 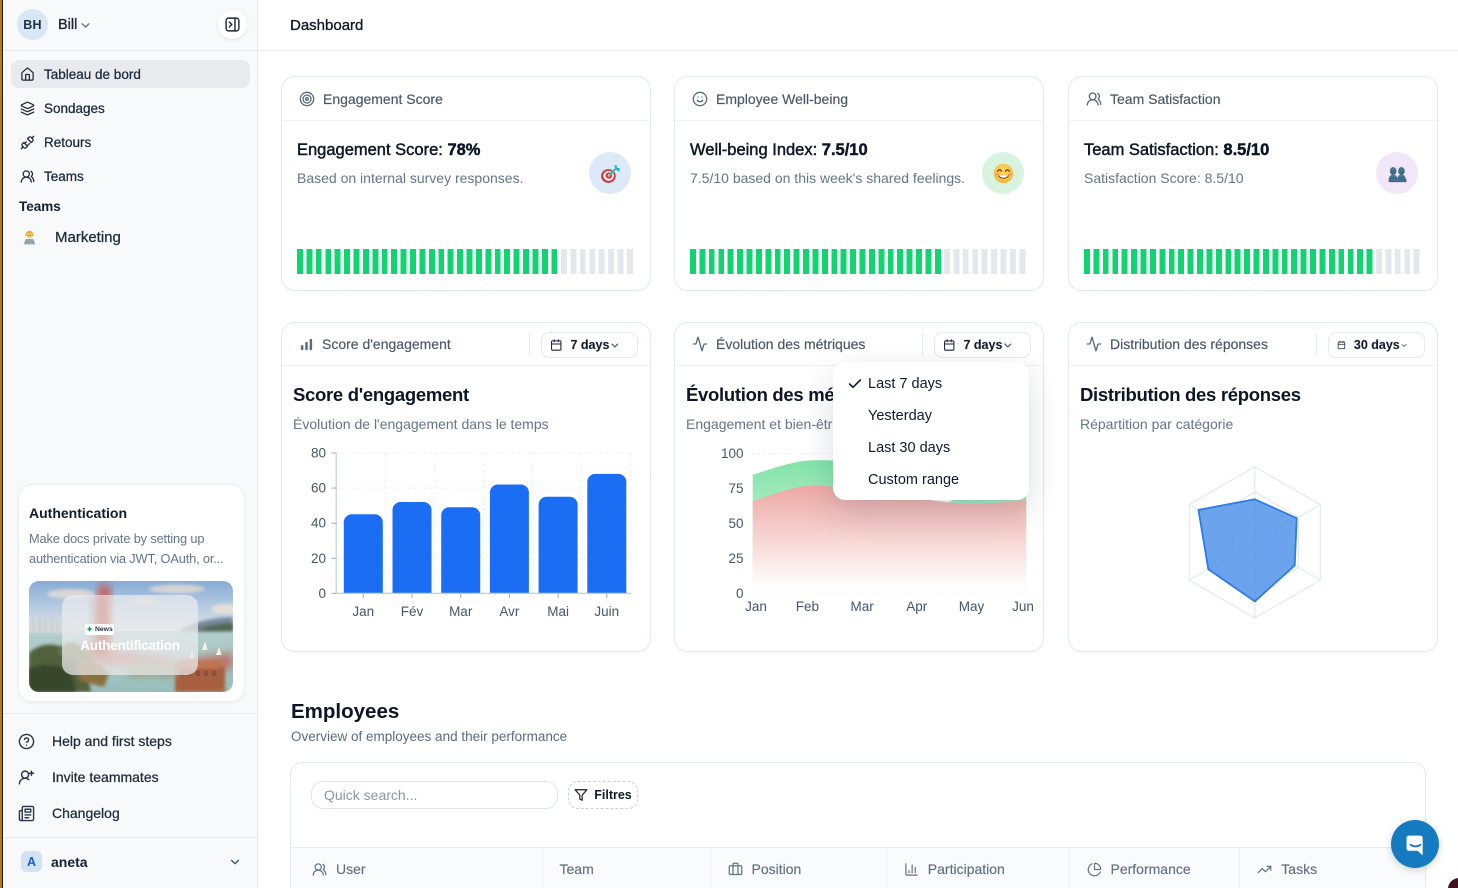 I want to click on svg-text: 40, so click(x=318, y=523).